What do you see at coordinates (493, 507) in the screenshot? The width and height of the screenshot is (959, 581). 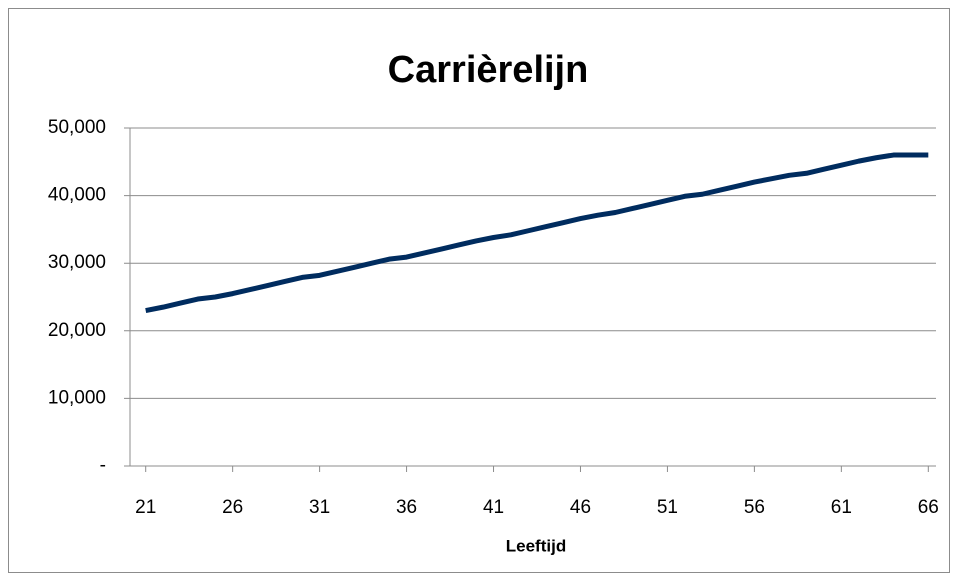 I see `x-tick-label: 41` at bounding box center [493, 507].